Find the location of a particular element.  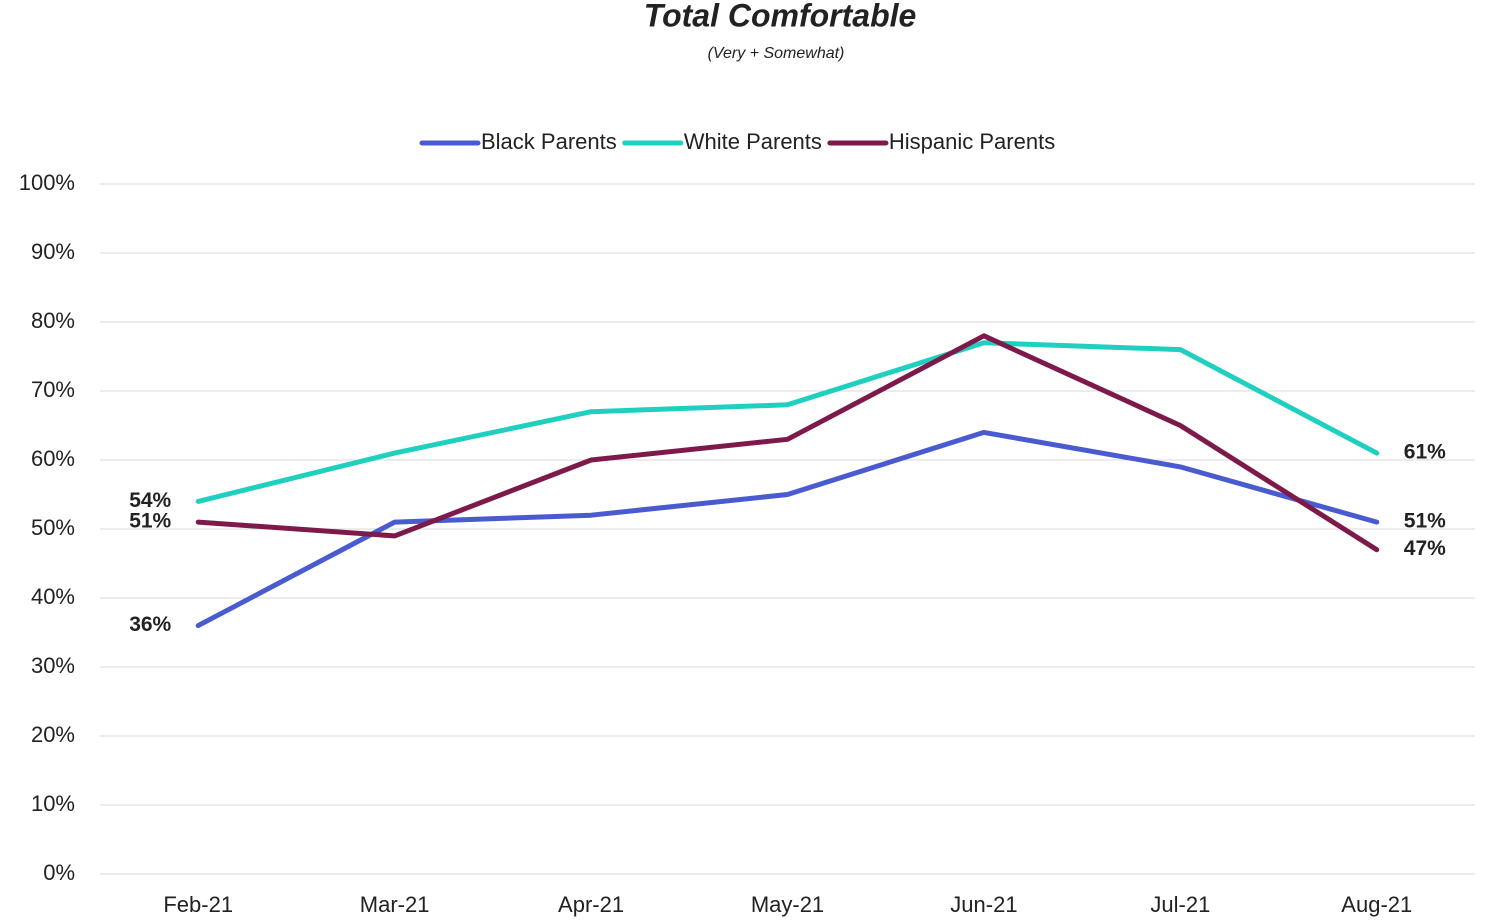

y-tick-label: 10% is located at coordinates (53, 803).